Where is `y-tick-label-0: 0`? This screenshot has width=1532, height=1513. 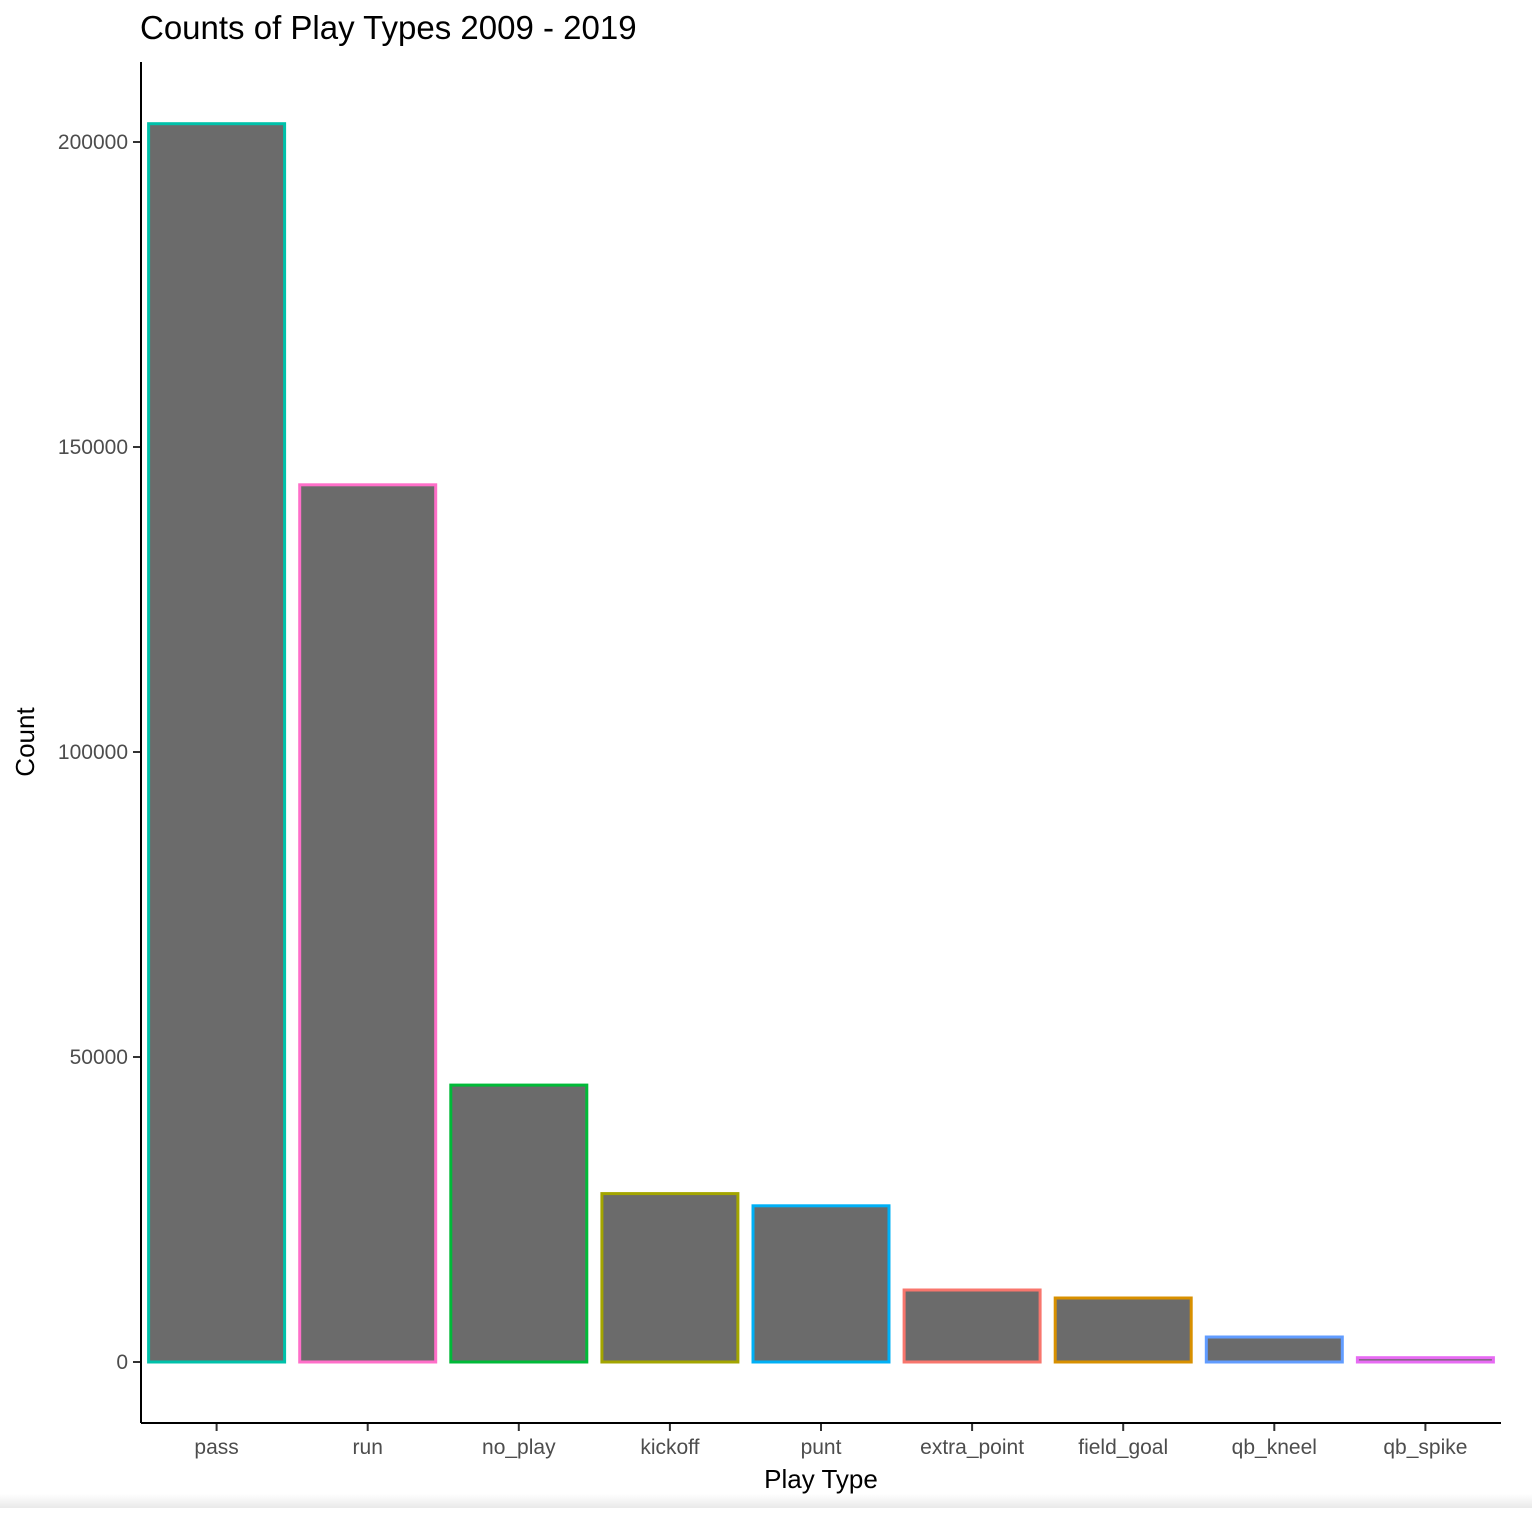
y-tick-label-0: 0 is located at coordinates (122, 1362).